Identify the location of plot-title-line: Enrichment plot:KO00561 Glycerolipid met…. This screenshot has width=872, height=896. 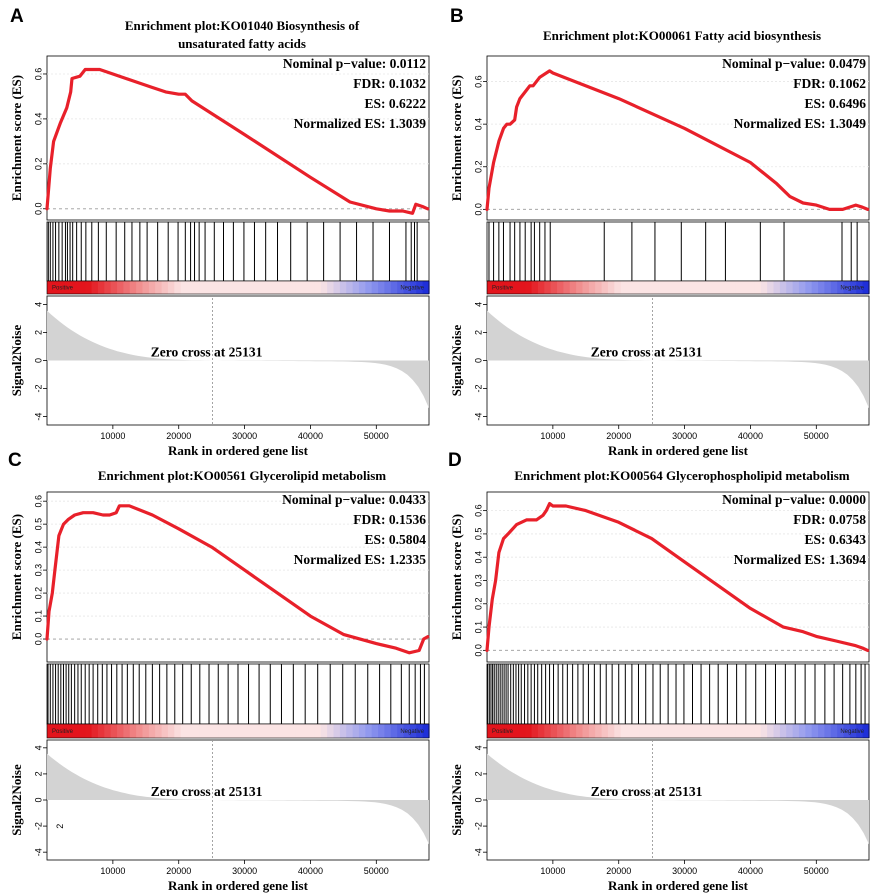
(242, 475).